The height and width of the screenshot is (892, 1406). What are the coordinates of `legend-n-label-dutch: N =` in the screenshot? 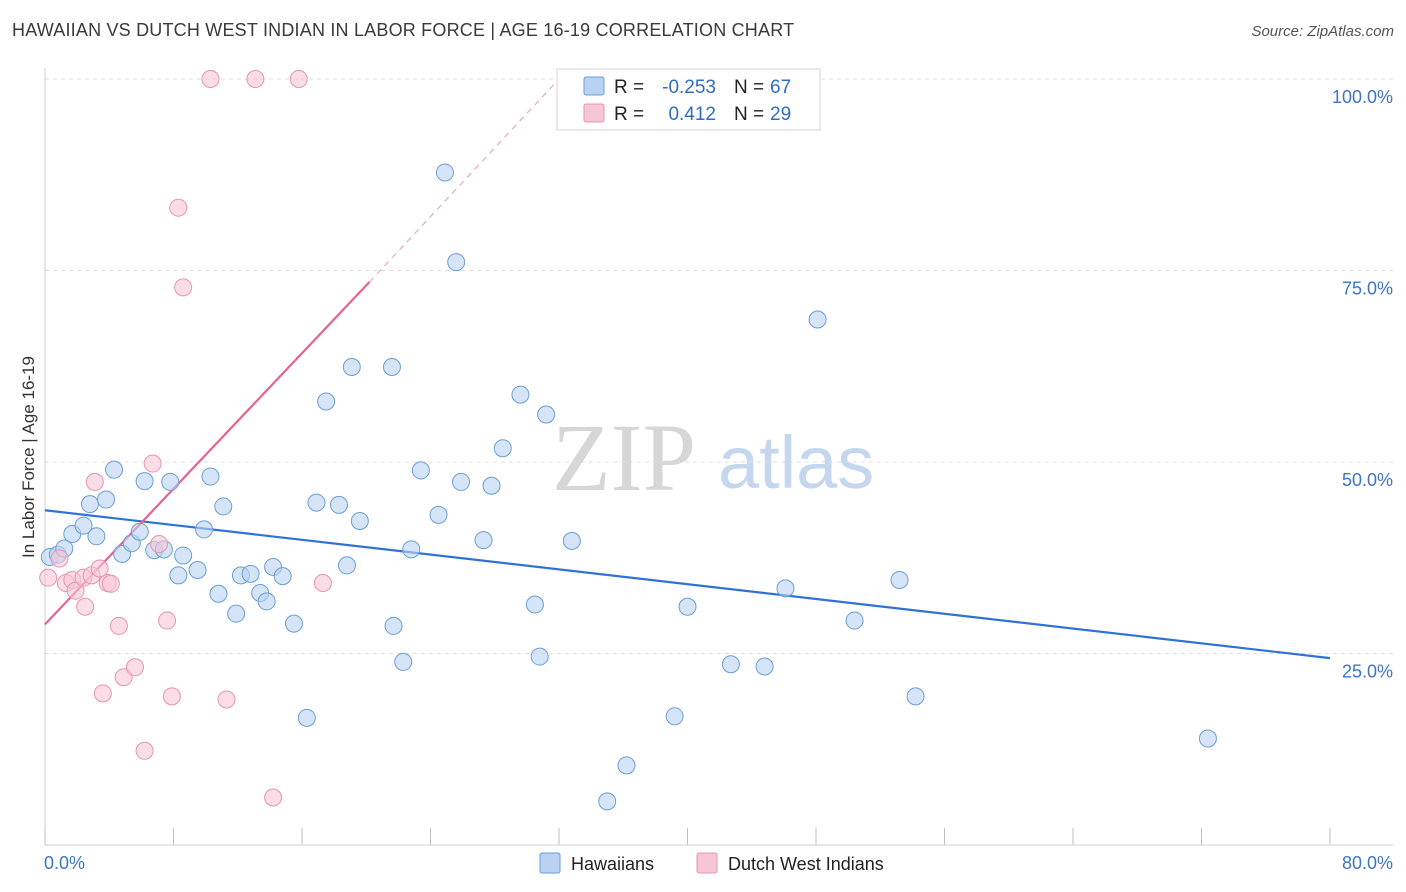 It's located at (749, 114).